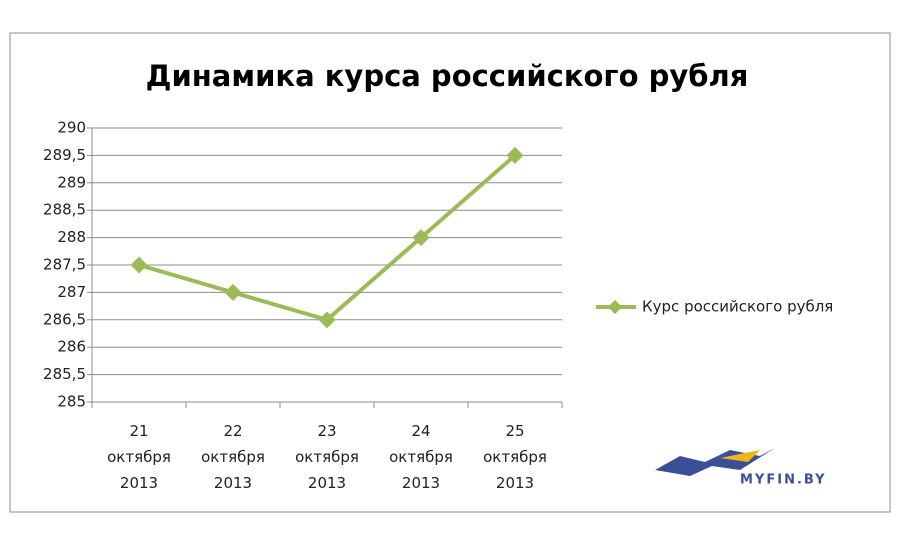 The width and height of the screenshot is (900, 546). What do you see at coordinates (71, 402) in the screenshot?
I see `y-tick-label: 285` at bounding box center [71, 402].